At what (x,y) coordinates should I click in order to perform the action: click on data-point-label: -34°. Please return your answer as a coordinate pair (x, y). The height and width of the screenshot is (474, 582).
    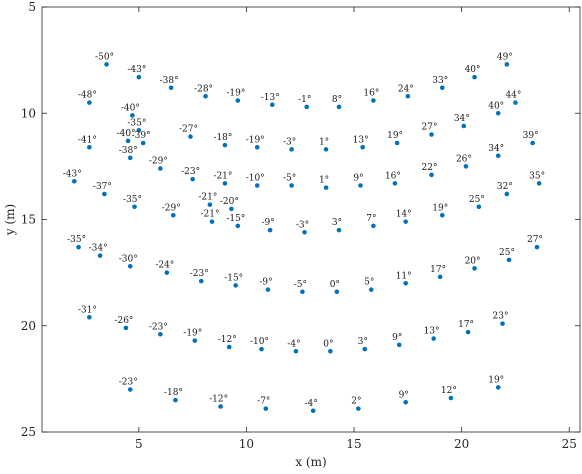
    Looking at the image, I should click on (98, 249).